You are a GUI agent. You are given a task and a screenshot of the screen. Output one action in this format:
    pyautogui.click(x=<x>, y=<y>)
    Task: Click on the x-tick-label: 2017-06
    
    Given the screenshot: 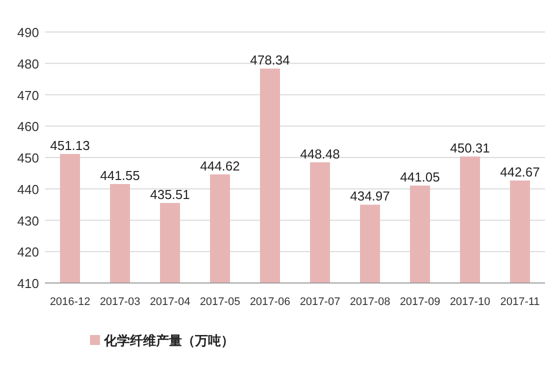 What is the action you would take?
    pyautogui.click(x=270, y=302)
    